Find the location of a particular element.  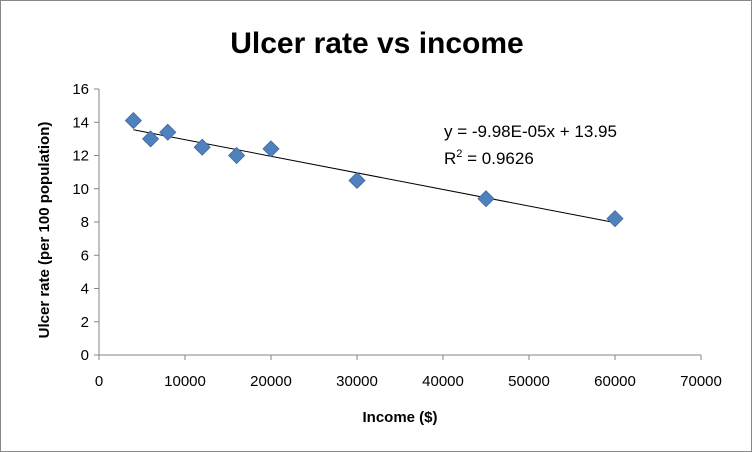

r-squared-exponent: 2 is located at coordinates (459, 154).